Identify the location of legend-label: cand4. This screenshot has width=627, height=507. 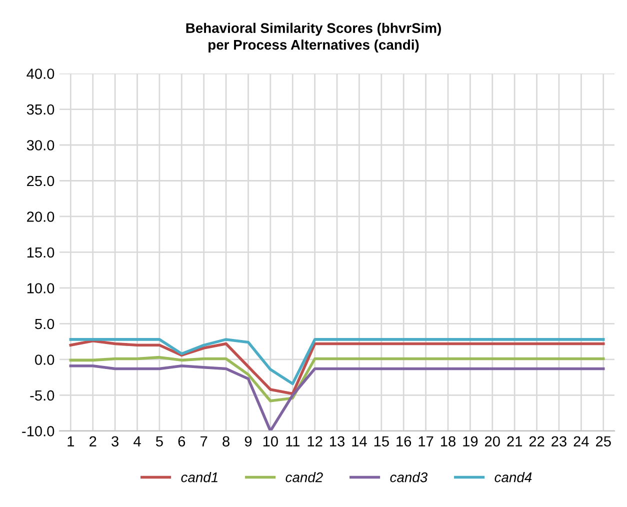
(513, 477).